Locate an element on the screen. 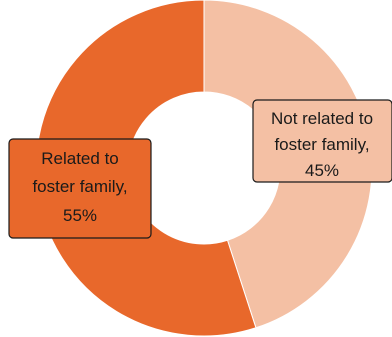  slice-label-not-related: Not related to foster family, 45% is located at coordinates (322, 141).